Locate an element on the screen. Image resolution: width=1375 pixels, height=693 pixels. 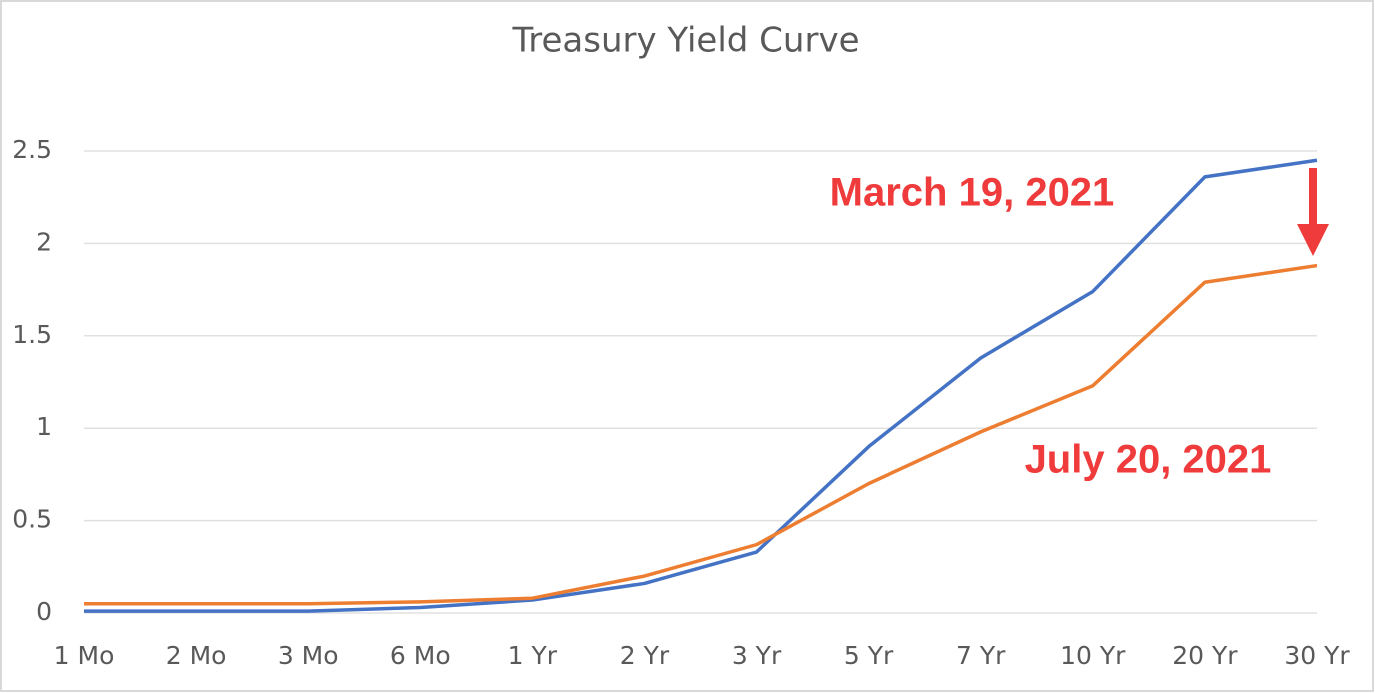
arrow is located at coordinates (1313, 212).